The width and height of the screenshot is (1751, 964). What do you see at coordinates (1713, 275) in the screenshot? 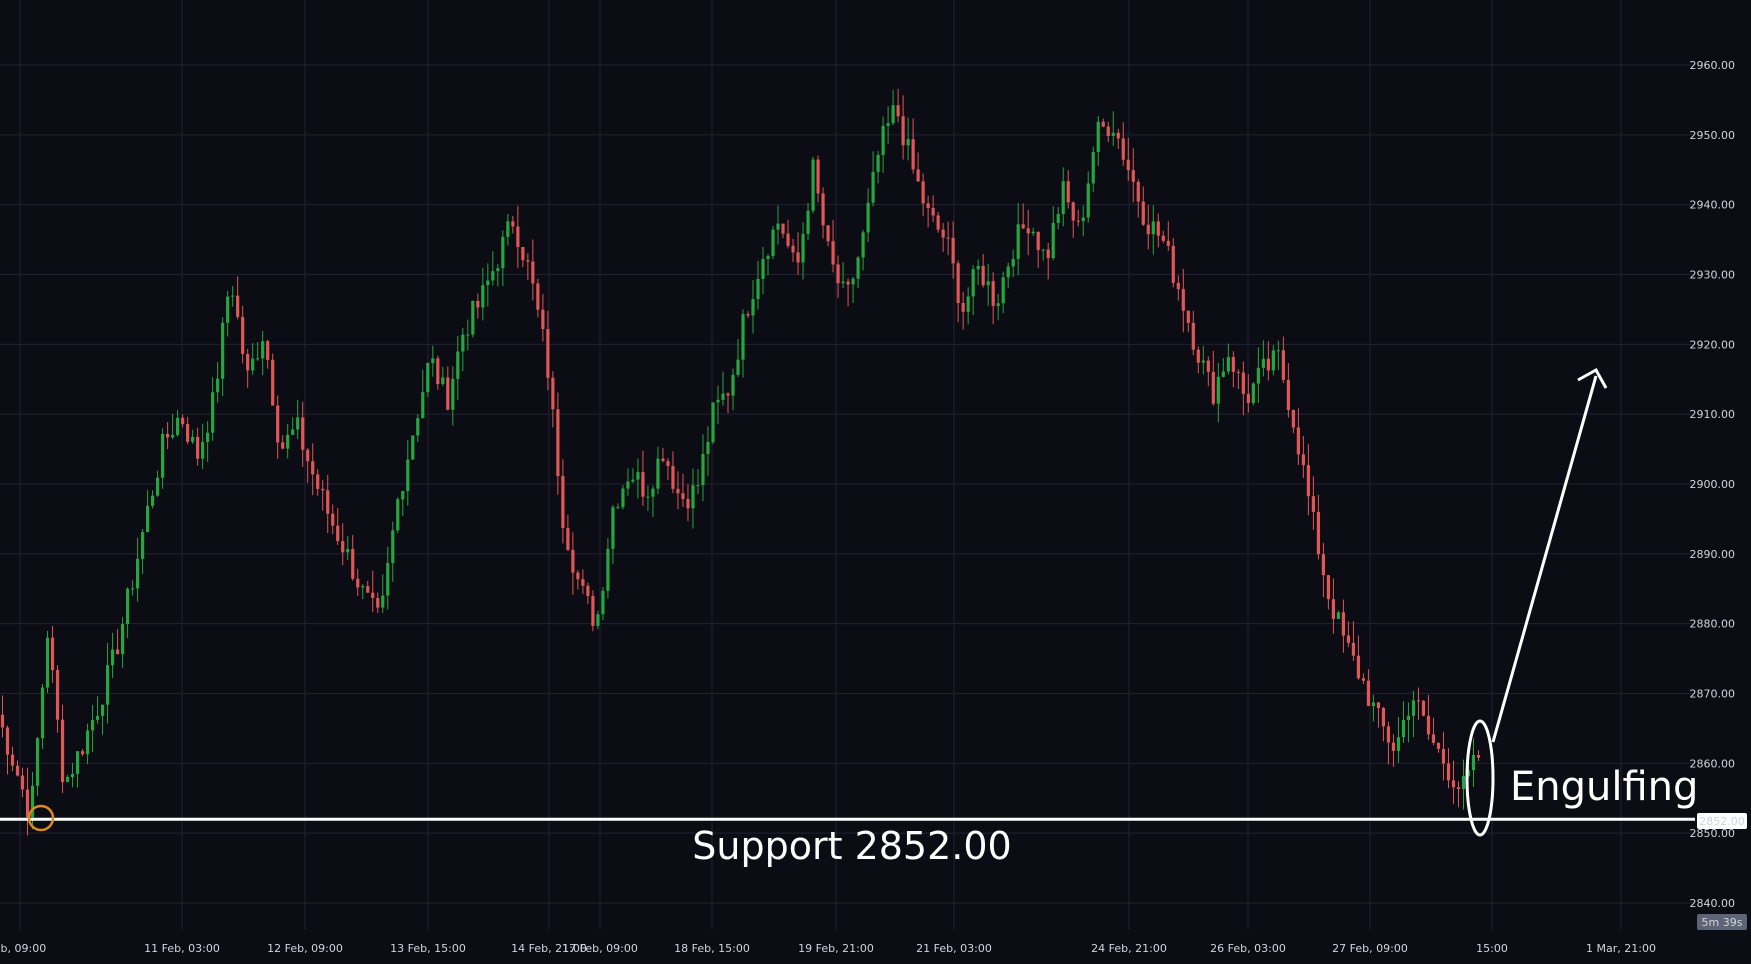
I see `y-tick-label: 2930.00` at bounding box center [1713, 275].